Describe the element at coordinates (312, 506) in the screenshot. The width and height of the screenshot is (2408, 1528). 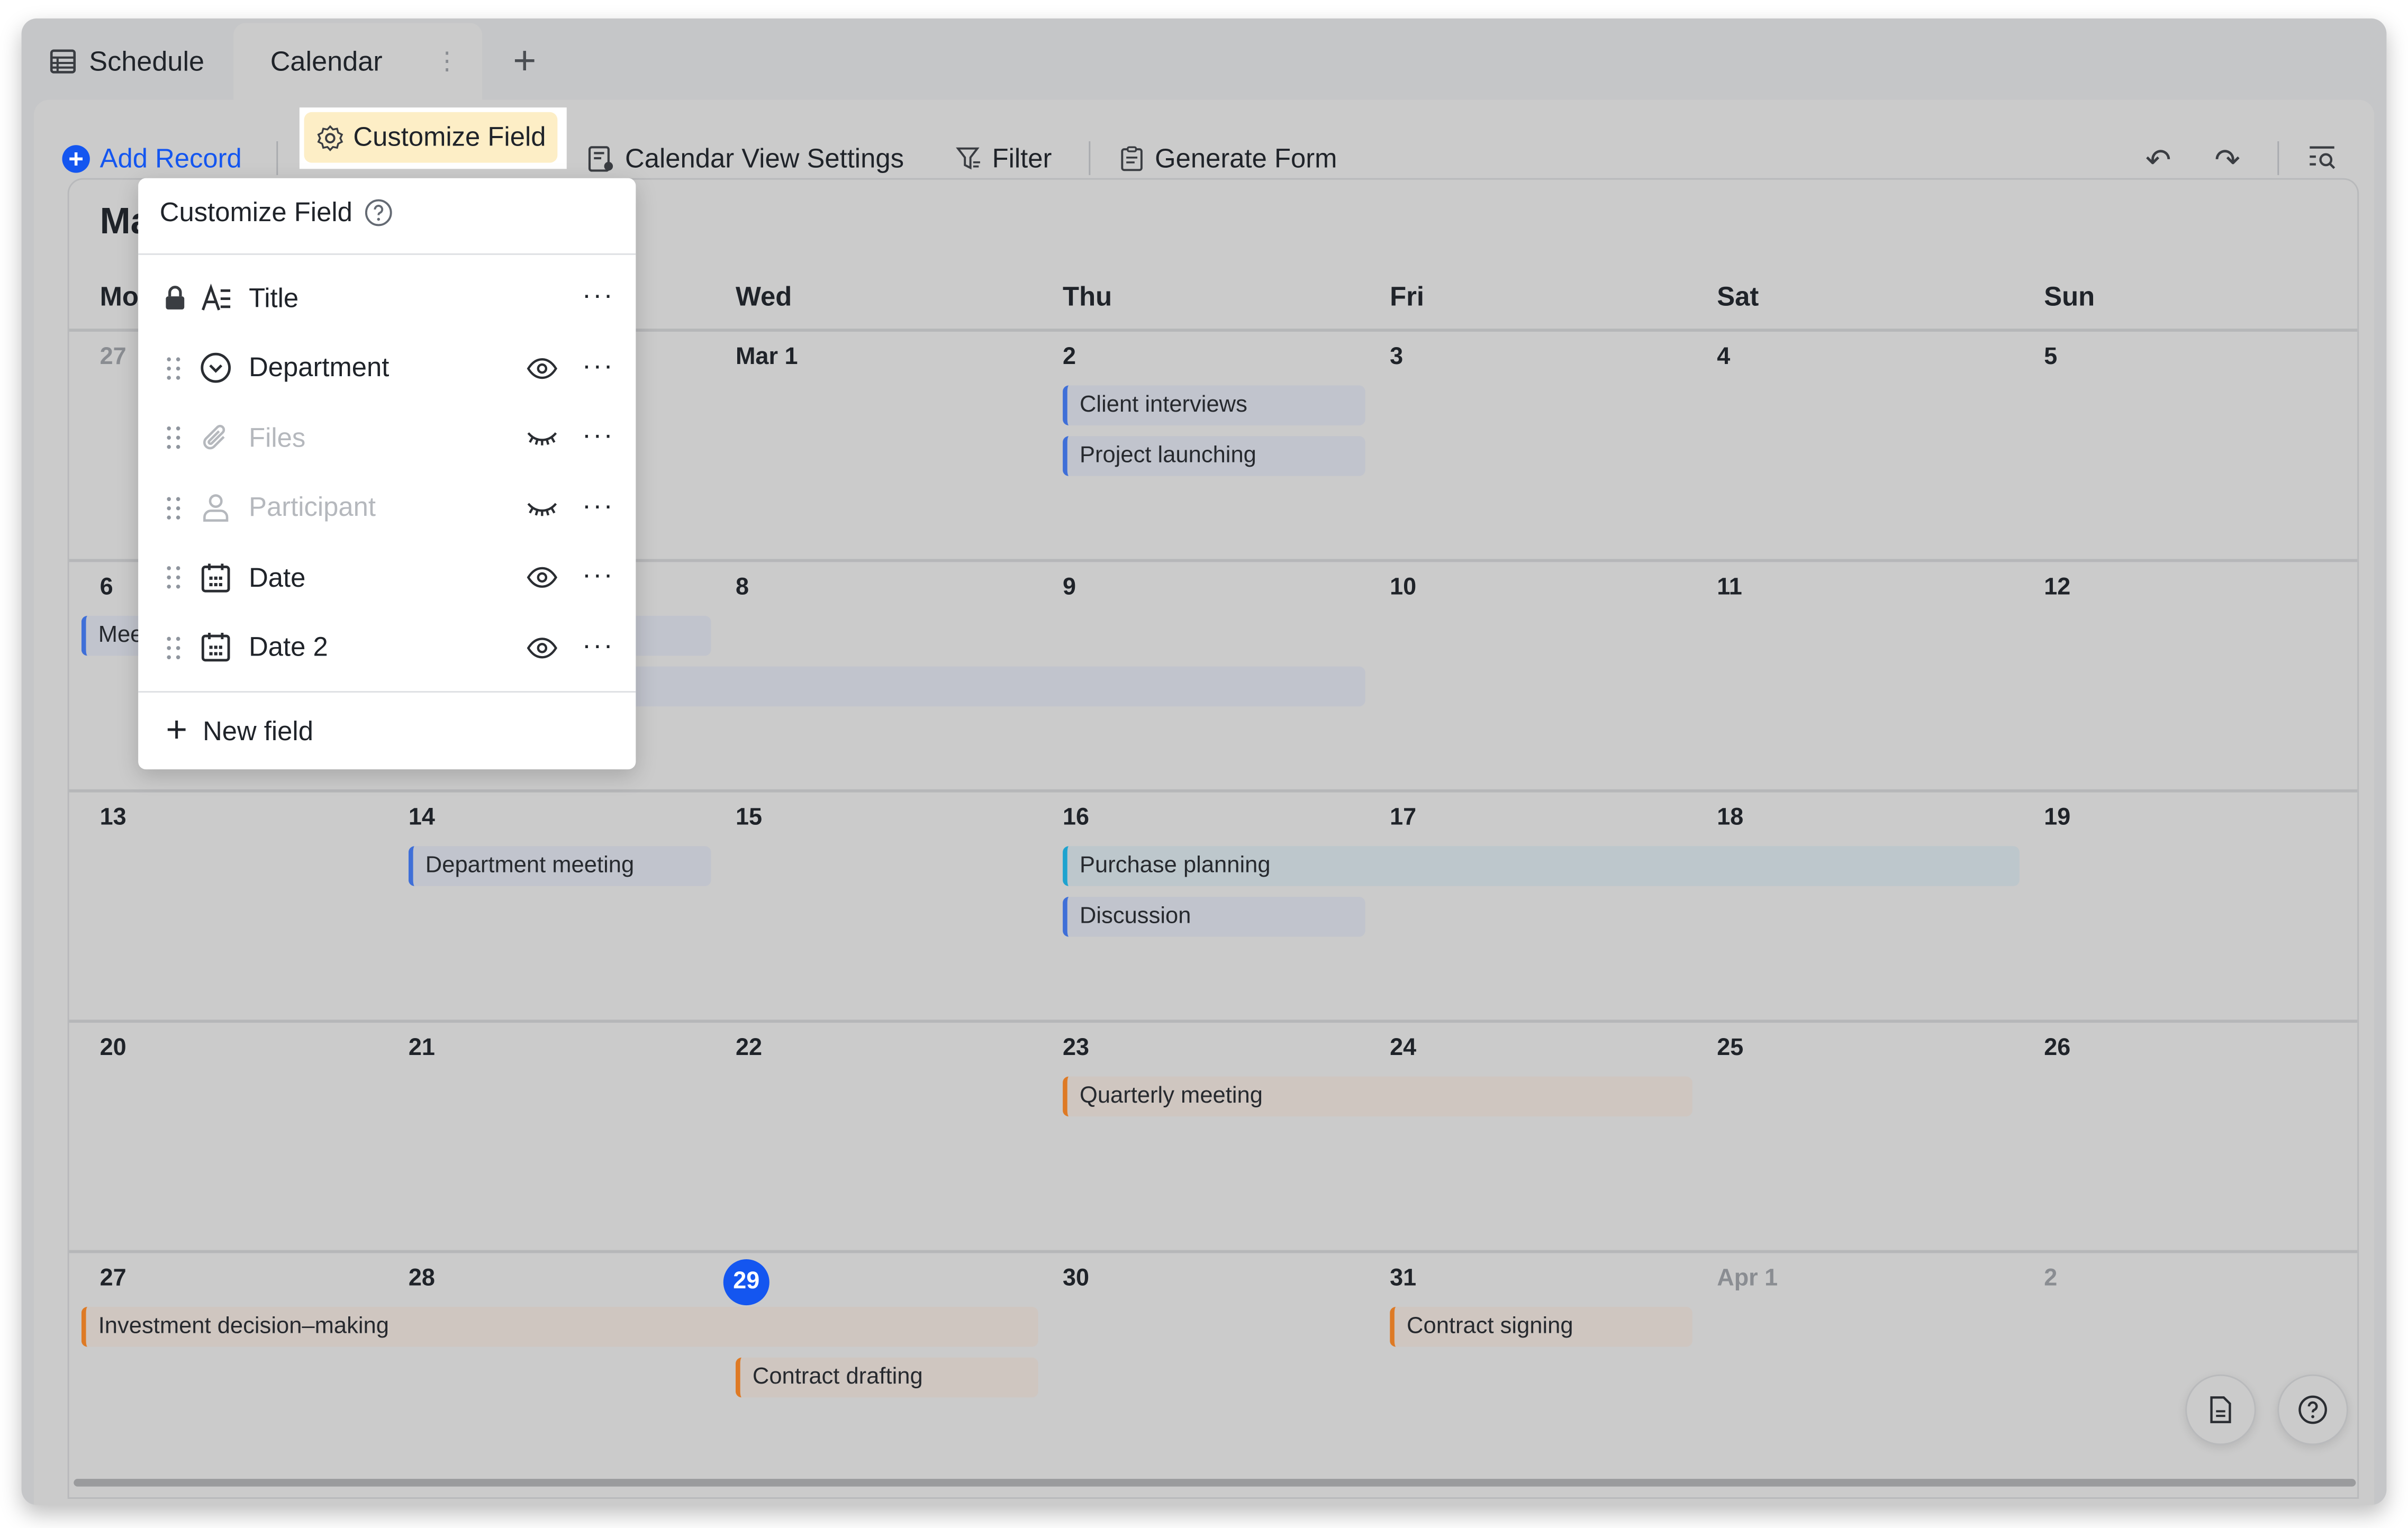
I see `field-name: Participant` at that location.